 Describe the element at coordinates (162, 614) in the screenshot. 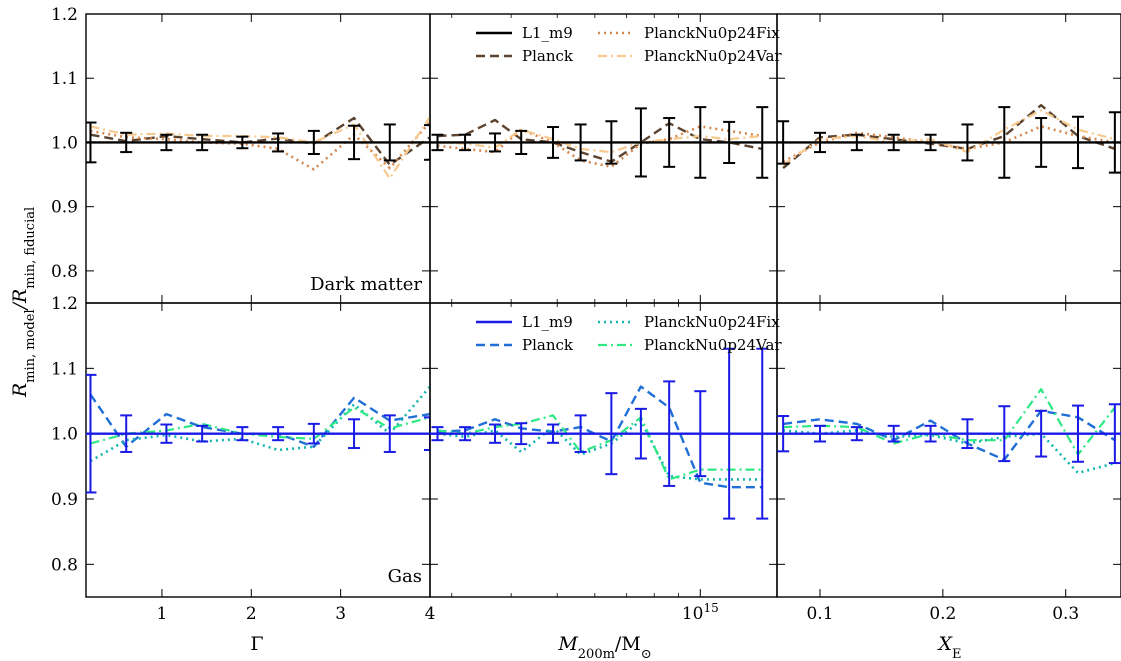

I see `x-tick-label: 1` at that location.